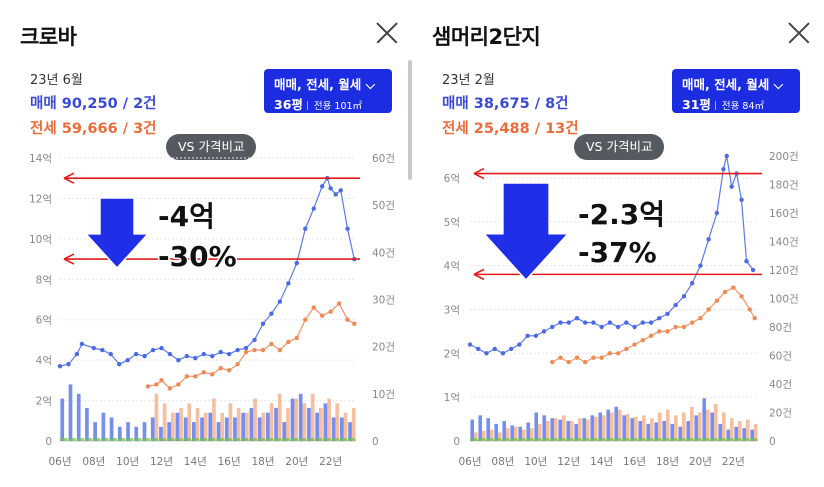 The image size is (824, 487). What do you see at coordinates (784, 271) in the screenshot?
I see `y-right-tick-label: 120건` at bounding box center [784, 271].